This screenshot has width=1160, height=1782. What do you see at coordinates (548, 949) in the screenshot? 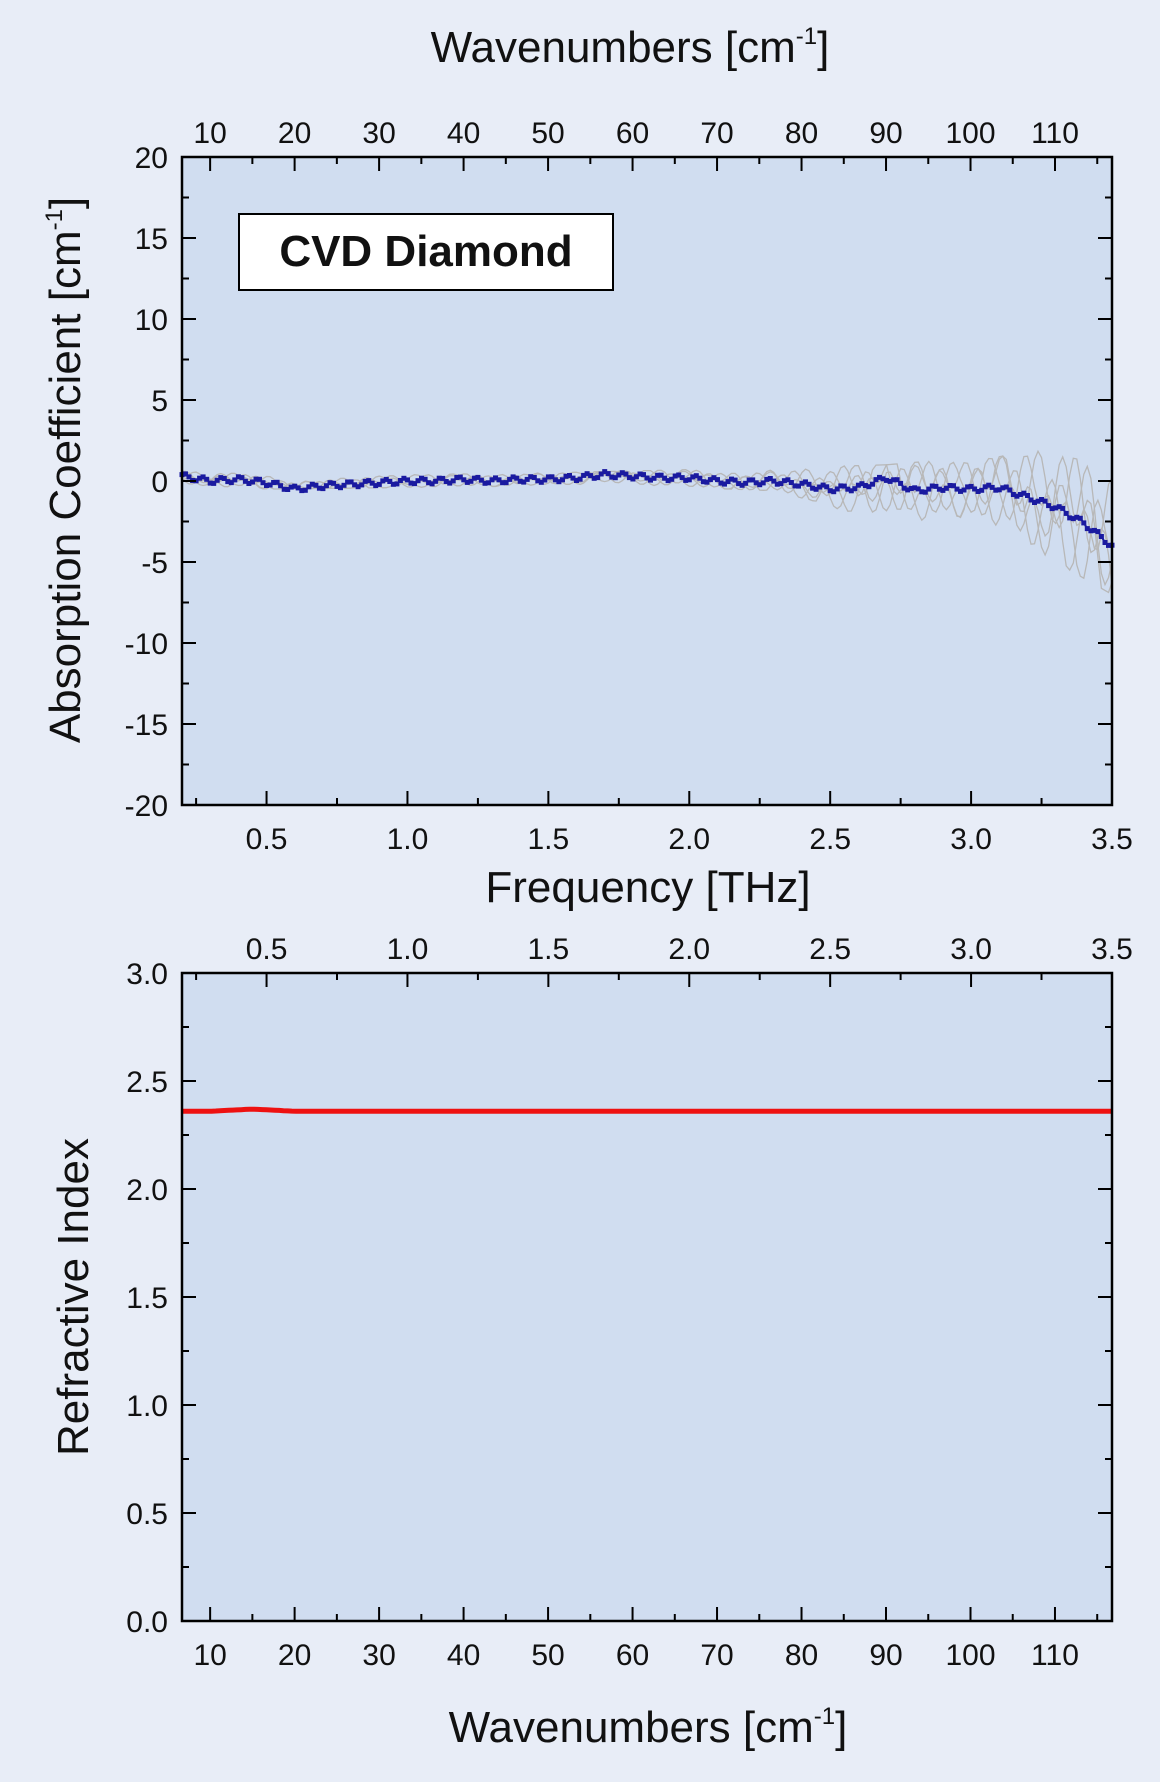
I see `top-tick-label: 1.5` at bounding box center [548, 949].